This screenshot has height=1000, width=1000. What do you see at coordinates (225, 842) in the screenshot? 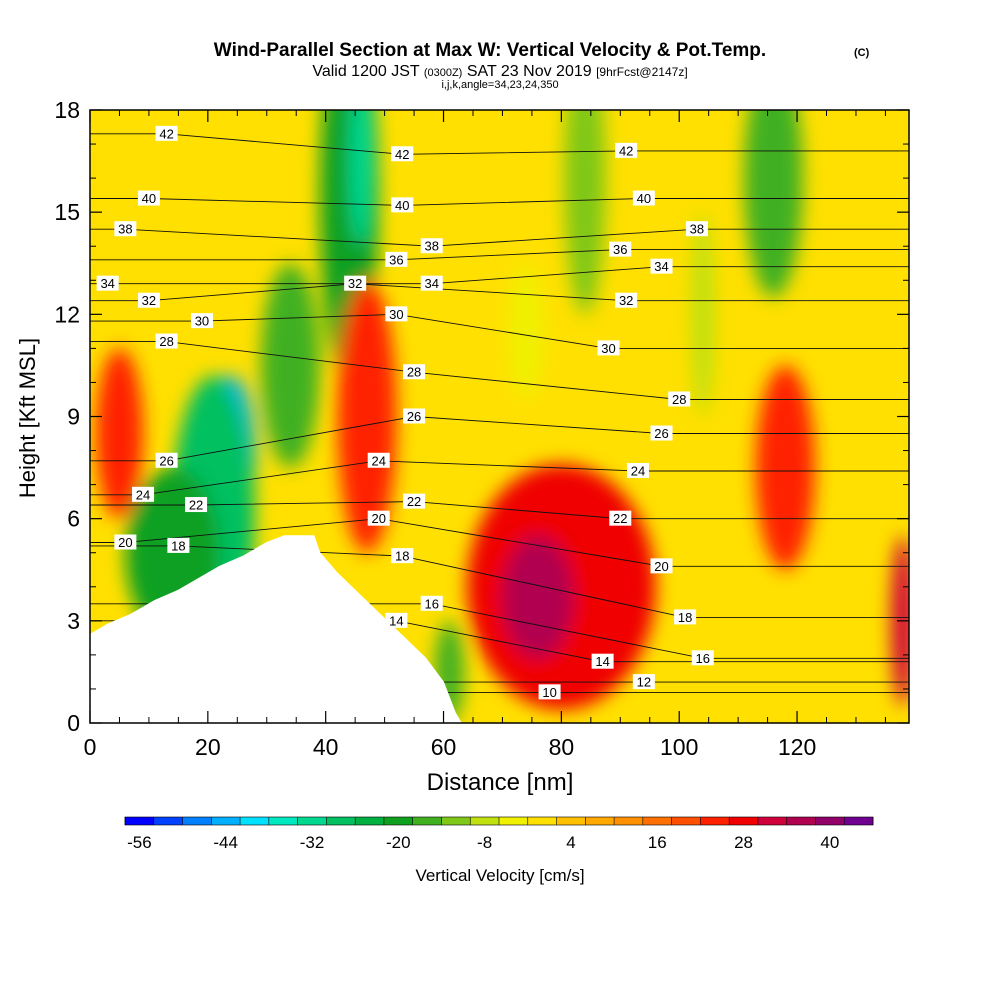
I see `colorbar-tick-label: -44` at bounding box center [225, 842].